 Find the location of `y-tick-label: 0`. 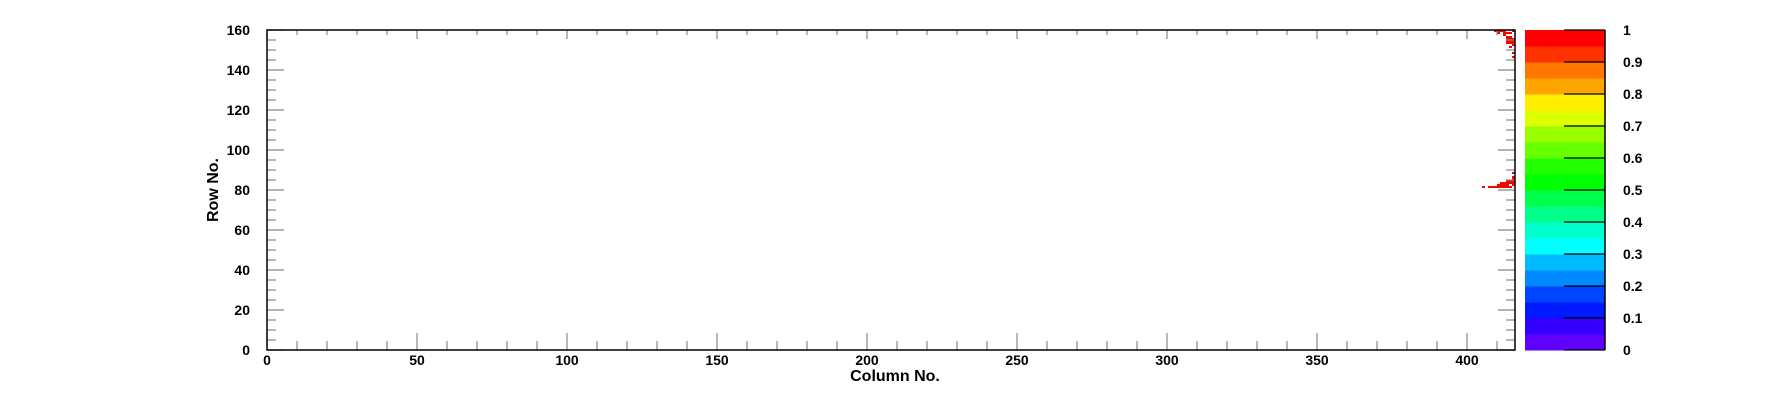

y-tick-label: 0 is located at coordinates (246, 350).